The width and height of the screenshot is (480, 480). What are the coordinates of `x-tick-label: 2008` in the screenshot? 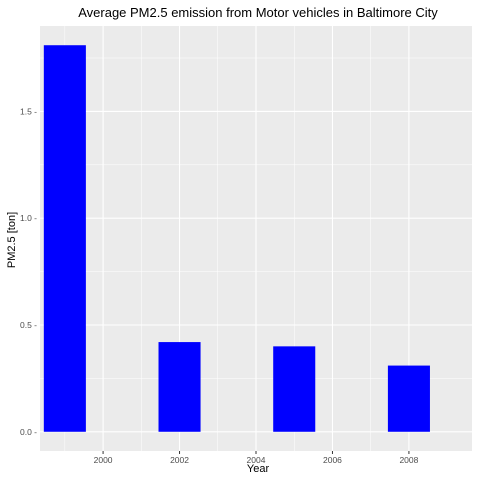 It's located at (408, 460).